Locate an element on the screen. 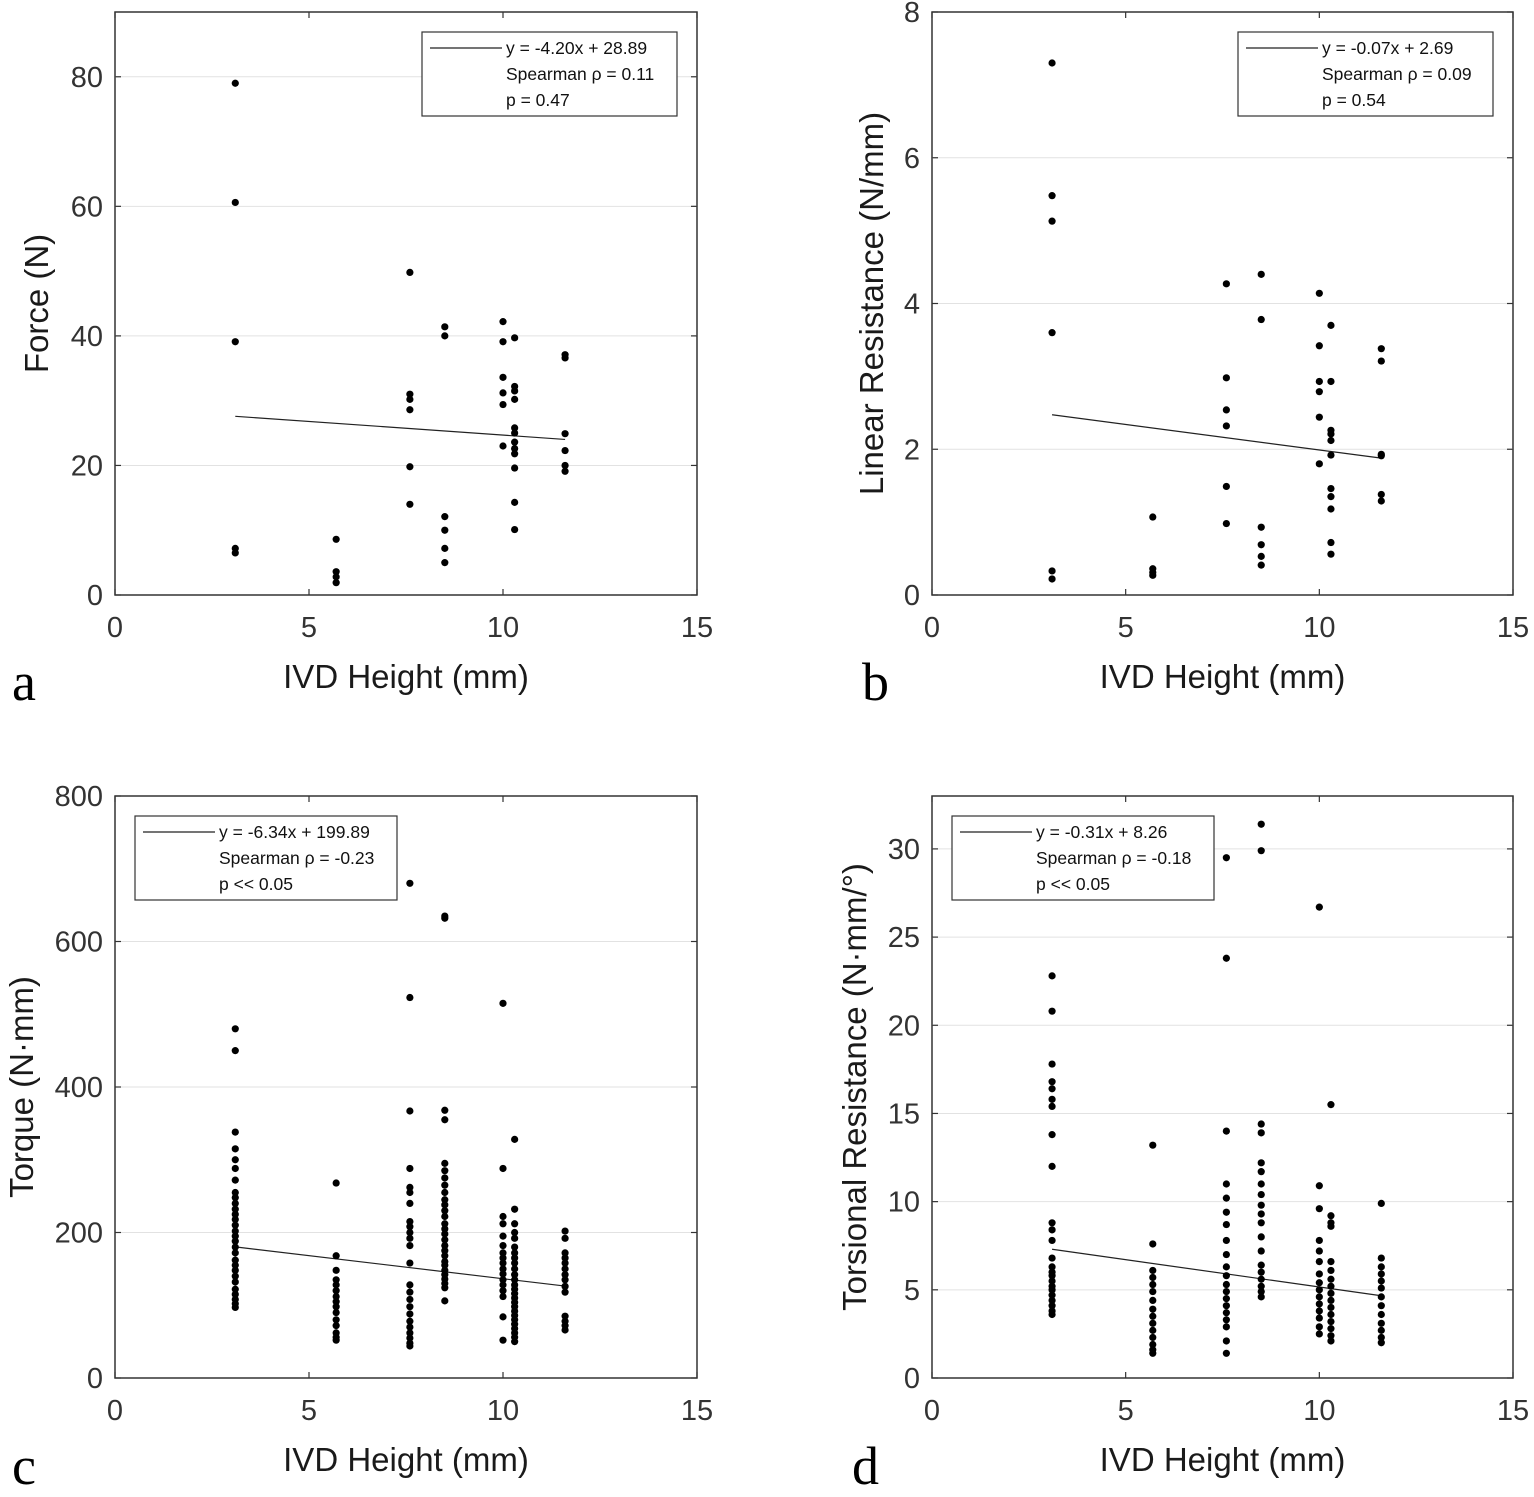 This screenshot has width=1534, height=1497. y-tick-label: 0 is located at coordinates (95, 596).